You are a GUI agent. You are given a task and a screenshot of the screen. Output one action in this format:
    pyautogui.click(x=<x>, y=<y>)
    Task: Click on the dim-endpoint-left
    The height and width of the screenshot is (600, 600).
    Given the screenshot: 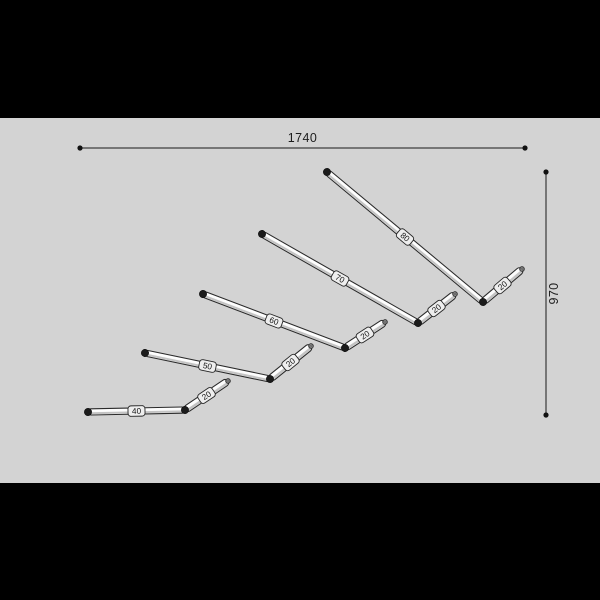 What is the action you would take?
    pyautogui.click(x=80, y=148)
    